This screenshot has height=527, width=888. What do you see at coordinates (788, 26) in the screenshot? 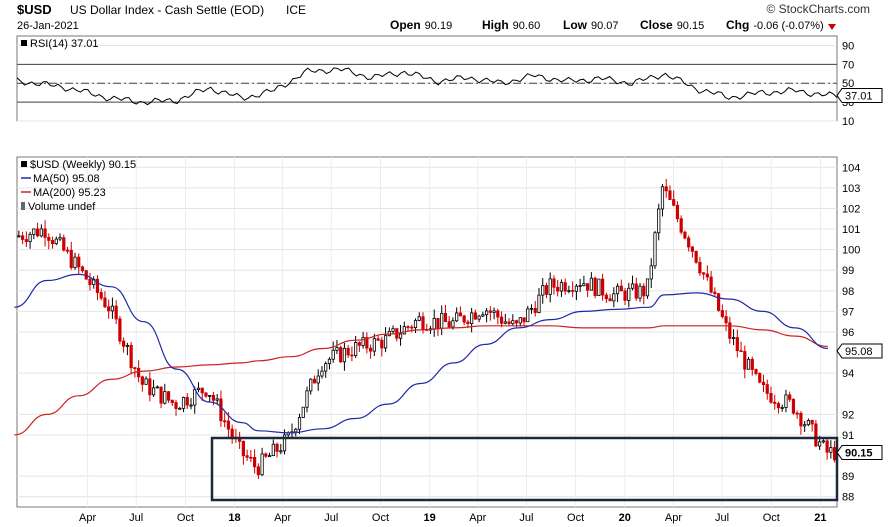
I see `ohlc-value: -0.06 (-0.07%)` at bounding box center [788, 26].